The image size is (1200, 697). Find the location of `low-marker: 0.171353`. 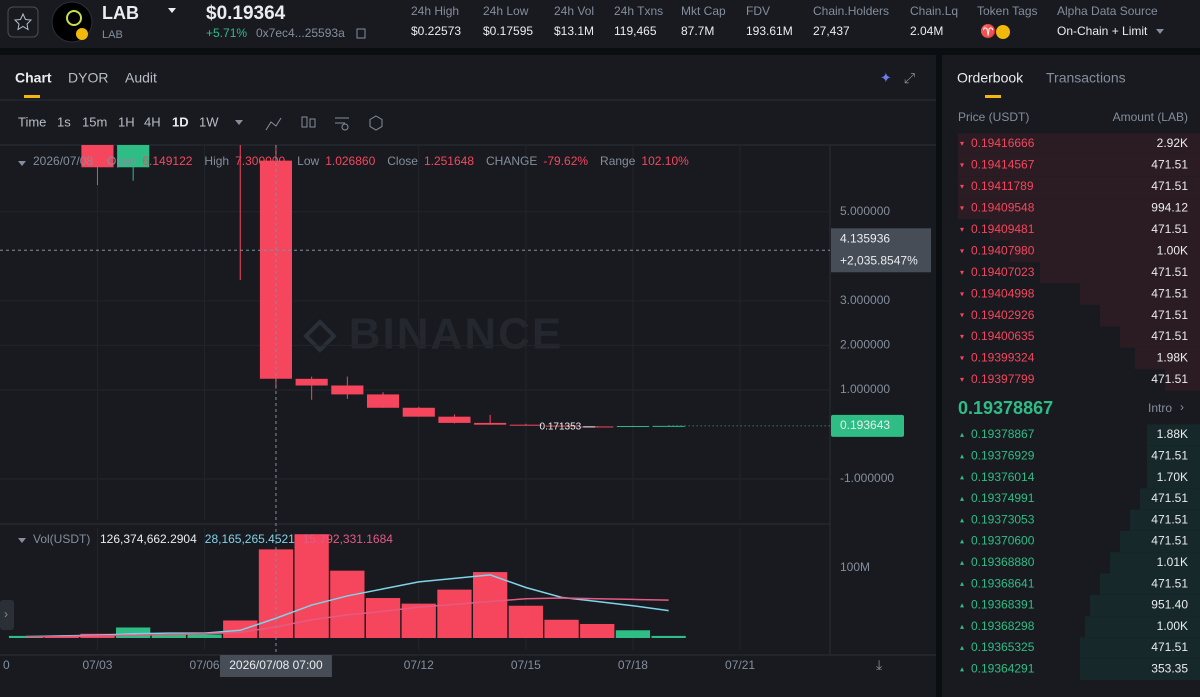

low-marker: 0.171353 is located at coordinates (561, 426).